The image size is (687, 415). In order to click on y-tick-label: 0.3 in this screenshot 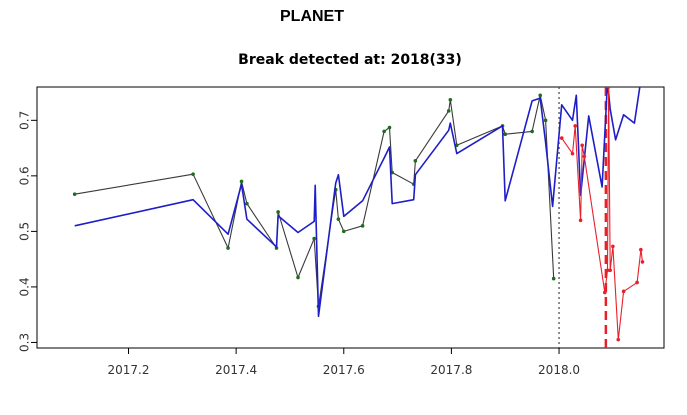, I will do `click(25, 342)`.